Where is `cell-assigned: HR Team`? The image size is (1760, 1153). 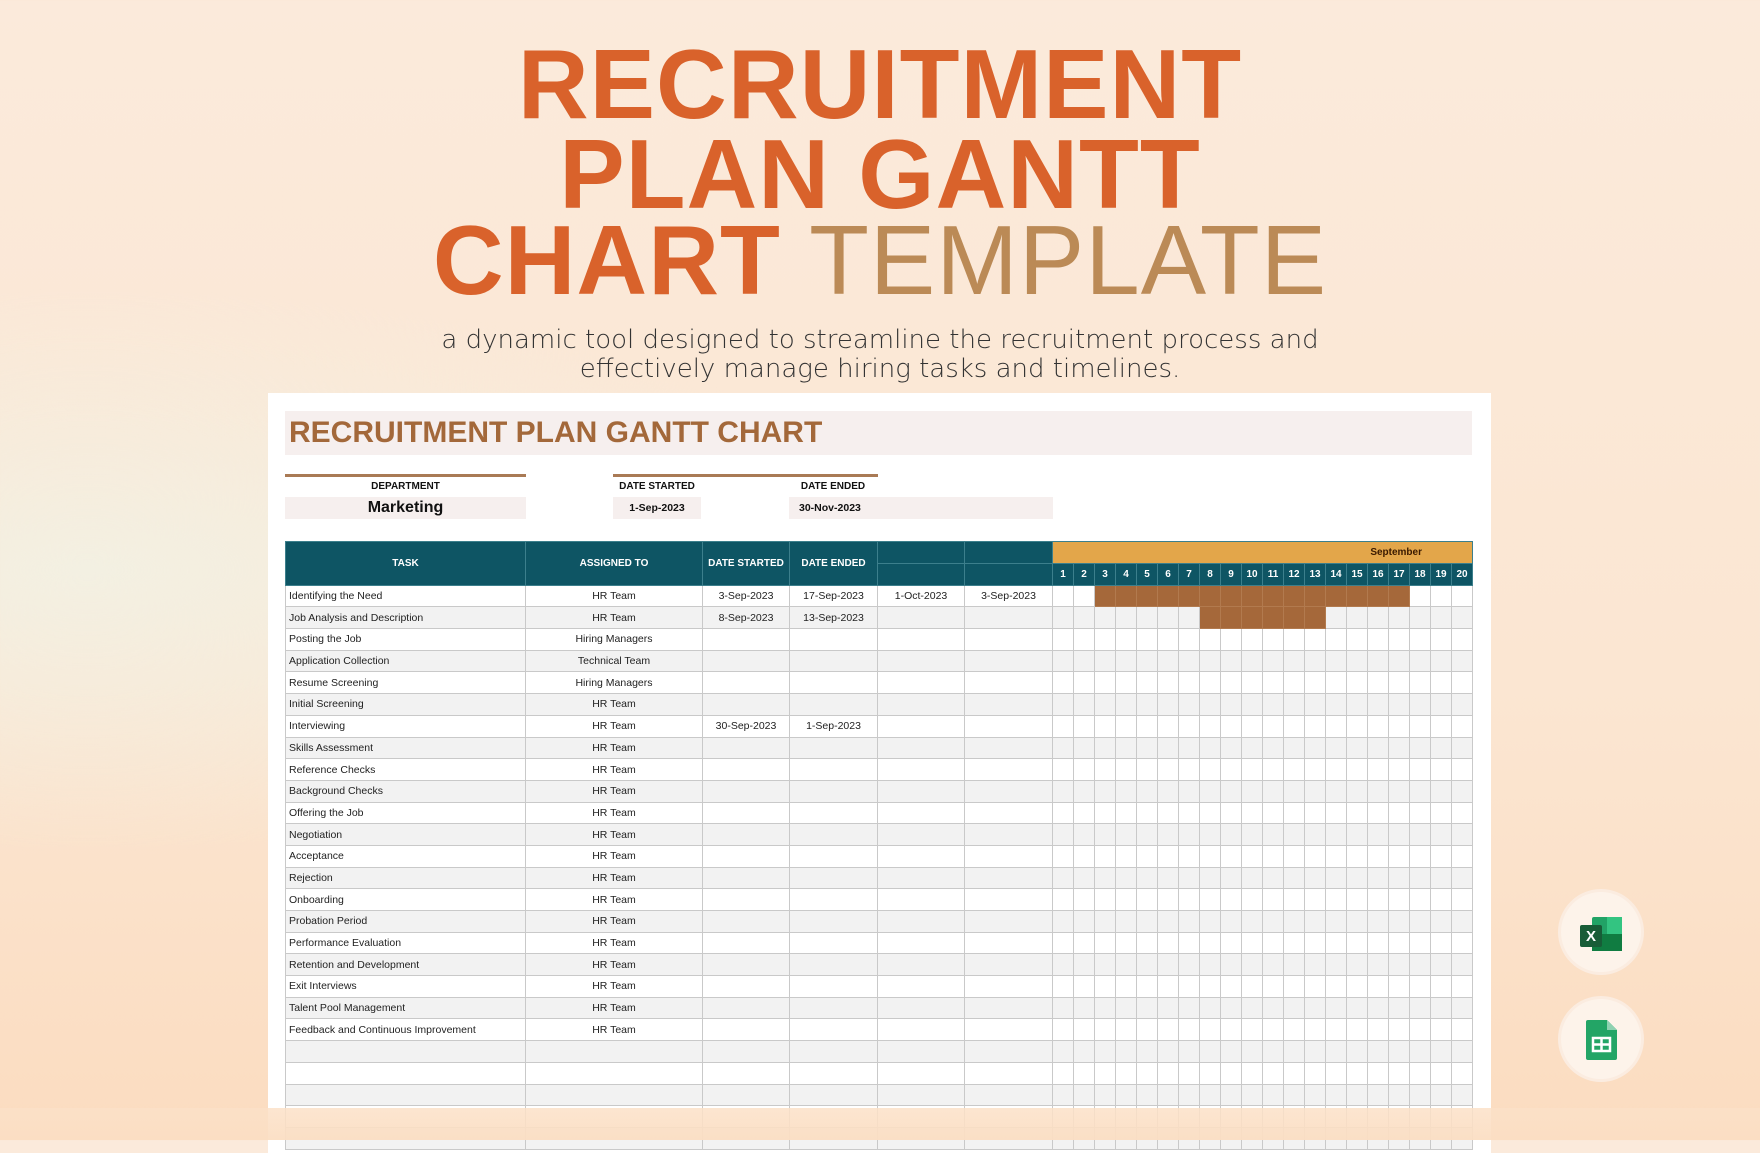 cell-assigned: HR Team is located at coordinates (614, 618).